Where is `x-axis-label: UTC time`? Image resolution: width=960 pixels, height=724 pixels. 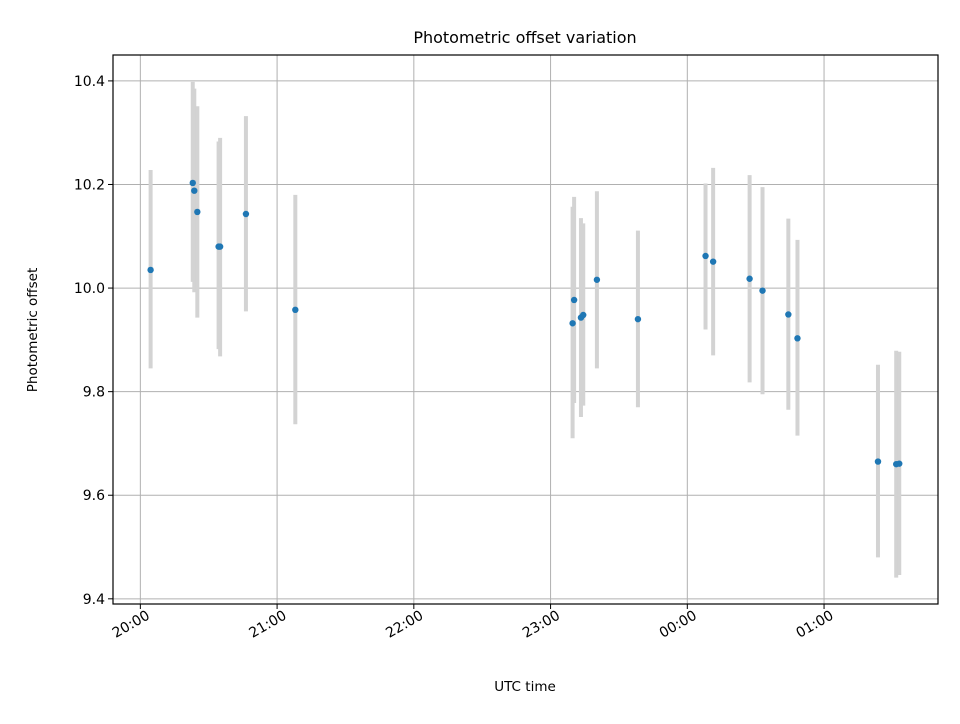
x-axis-label: UTC time is located at coordinates (525, 687).